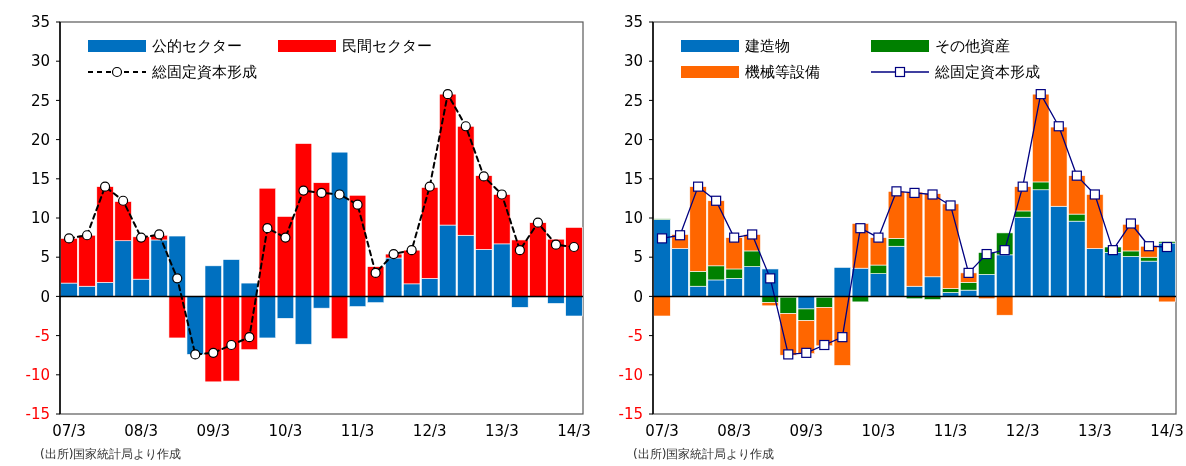 The height and width of the screenshot is (466, 1186). What do you see at coordinates (197, 46) in the screenshot?
I see `legend-label: 公的セクター` at bounding box center [197, 46].